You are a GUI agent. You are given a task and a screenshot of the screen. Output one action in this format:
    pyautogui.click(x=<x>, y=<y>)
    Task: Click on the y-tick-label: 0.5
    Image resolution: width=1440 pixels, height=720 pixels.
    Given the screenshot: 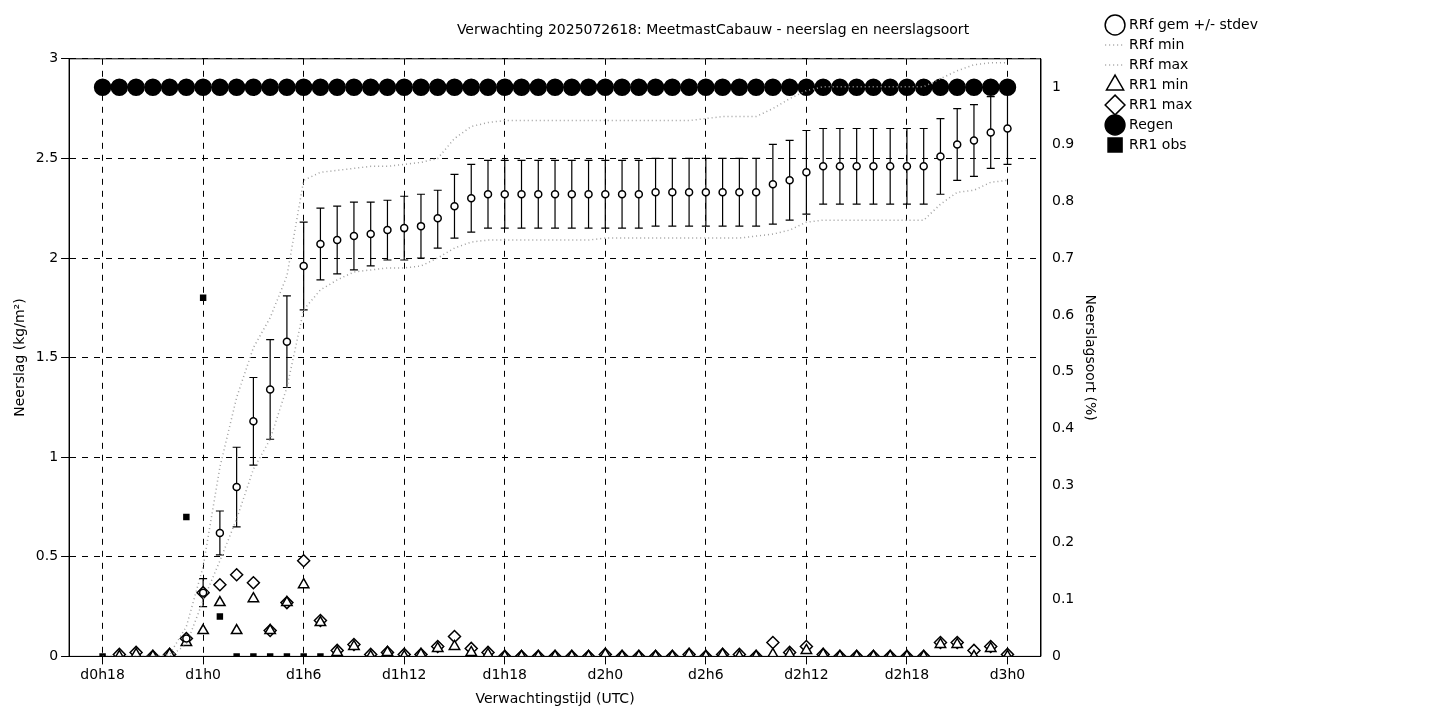 What is the action you would take?
    pyautogui.click(x=47, y=555)
    